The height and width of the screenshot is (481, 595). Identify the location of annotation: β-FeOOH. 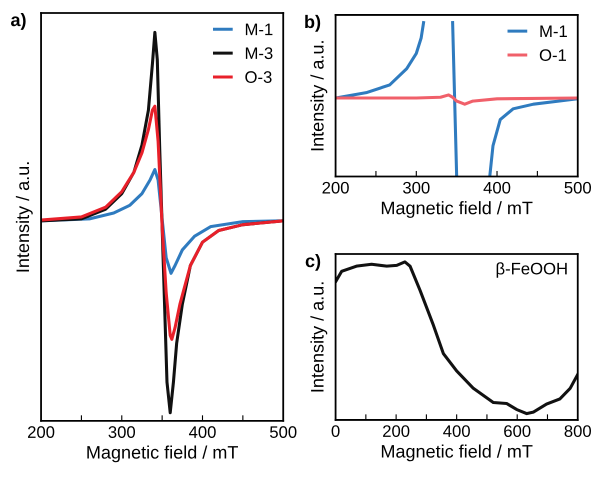
(531, 270).